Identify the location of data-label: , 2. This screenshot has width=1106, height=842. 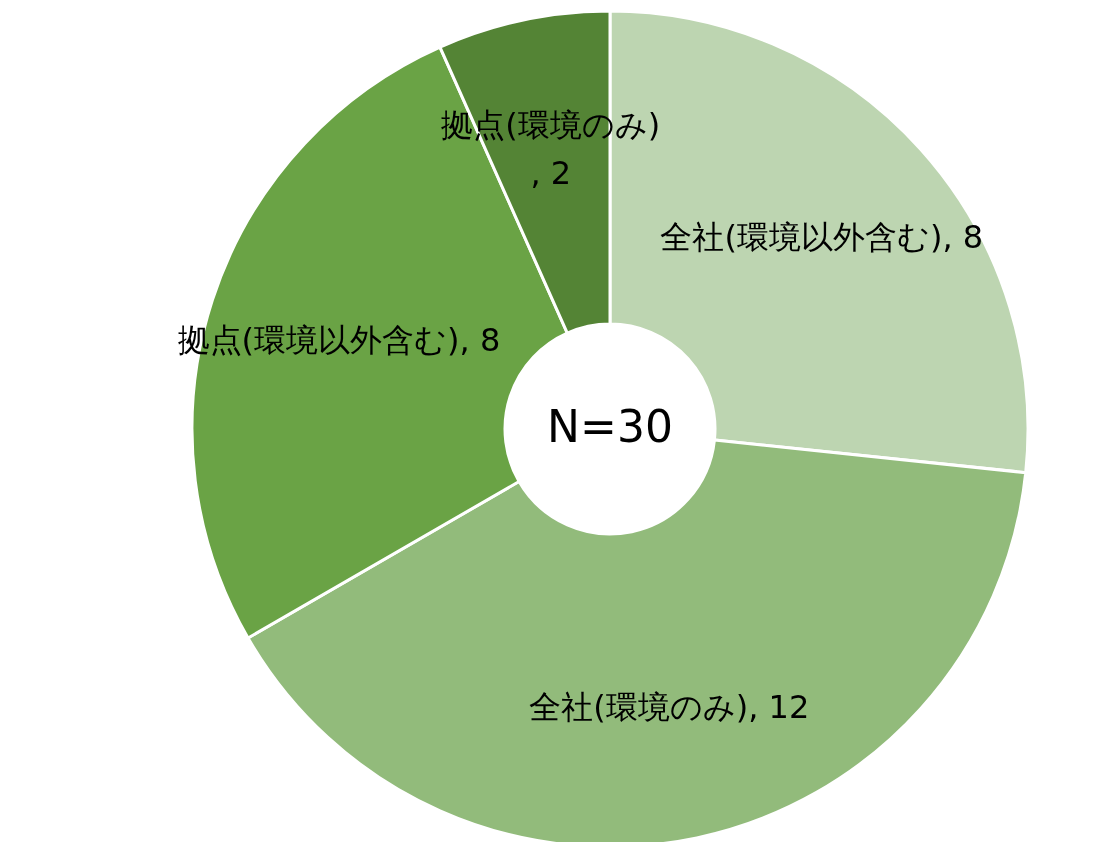
(551, 173).